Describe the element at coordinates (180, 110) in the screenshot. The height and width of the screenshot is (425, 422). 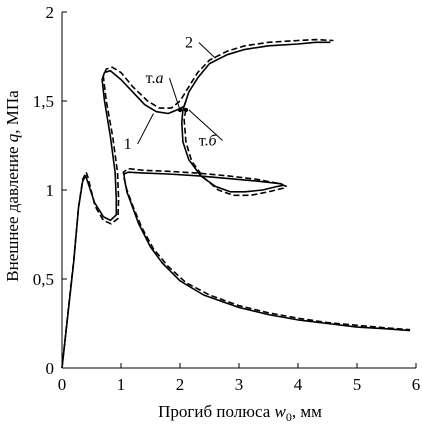
I see `point-a` at that location.